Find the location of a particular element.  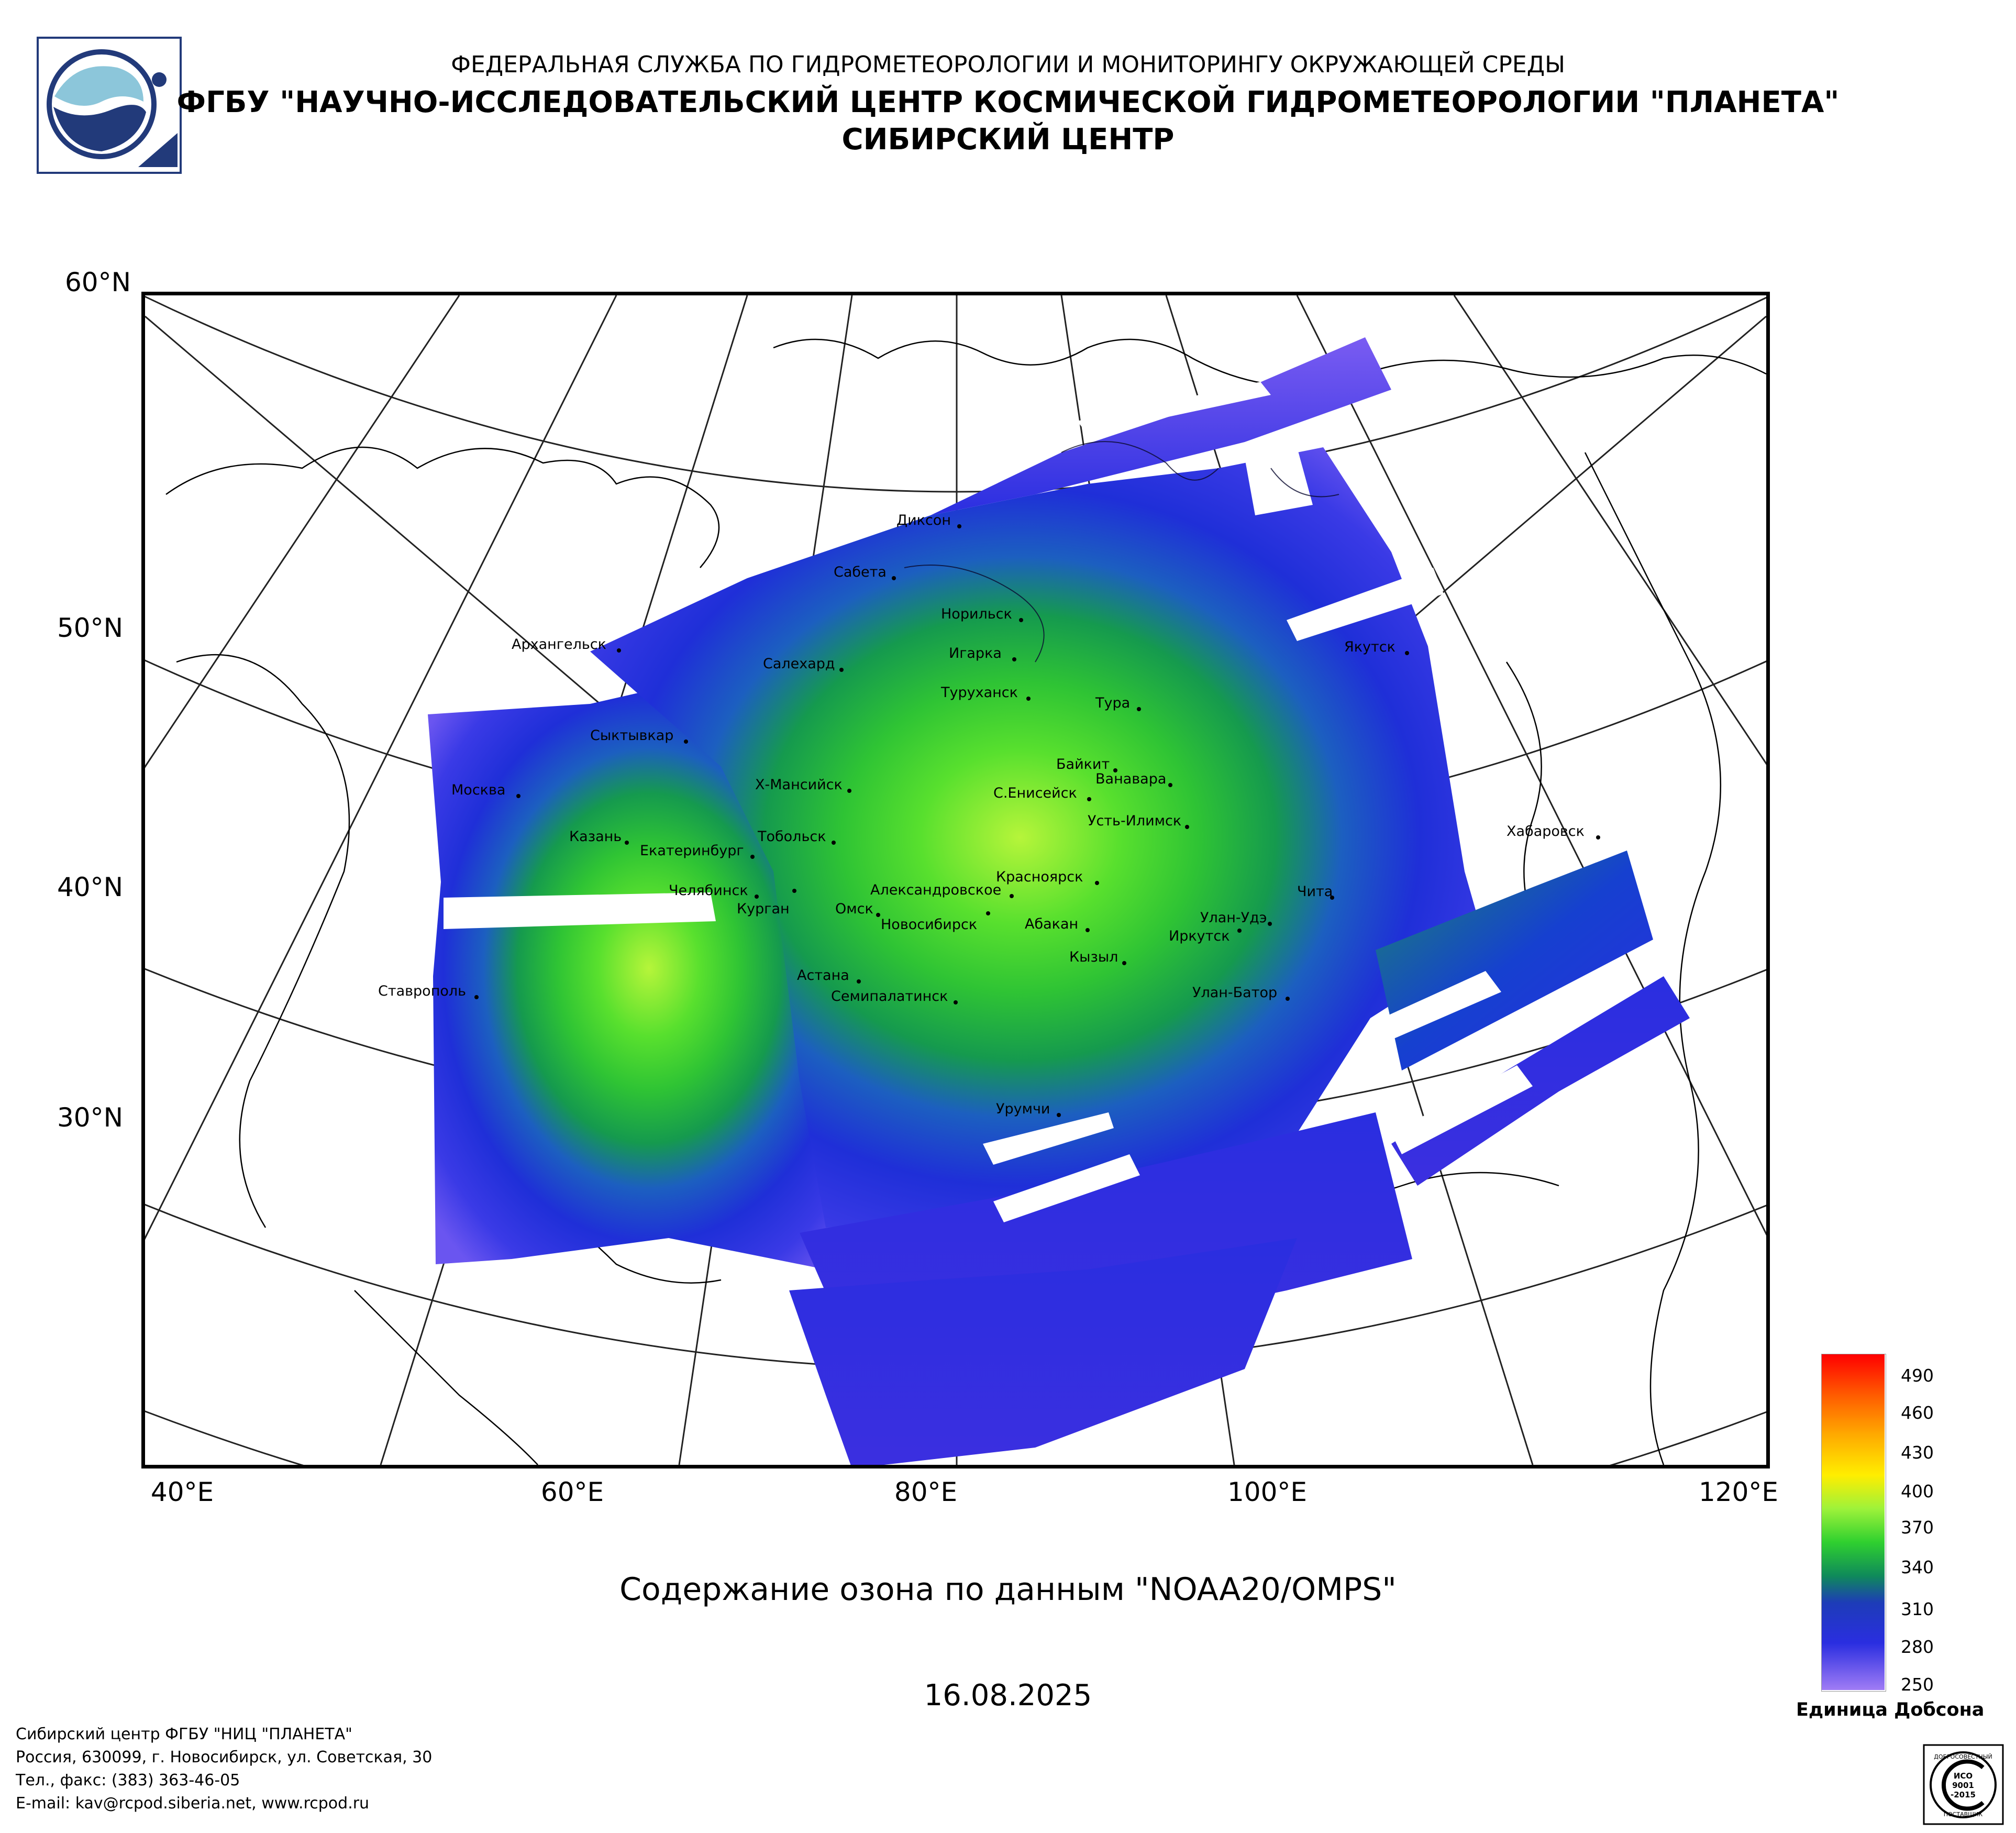

legend-label: 490 is located at coordinates (1918, 1375).